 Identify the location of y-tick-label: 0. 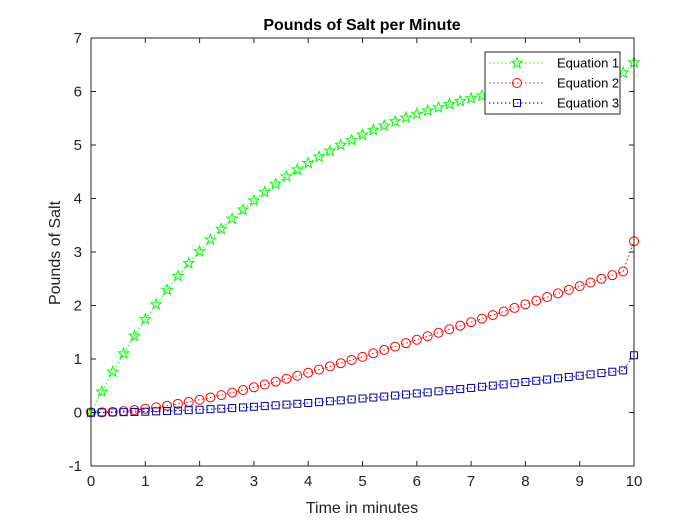
(78, 413).